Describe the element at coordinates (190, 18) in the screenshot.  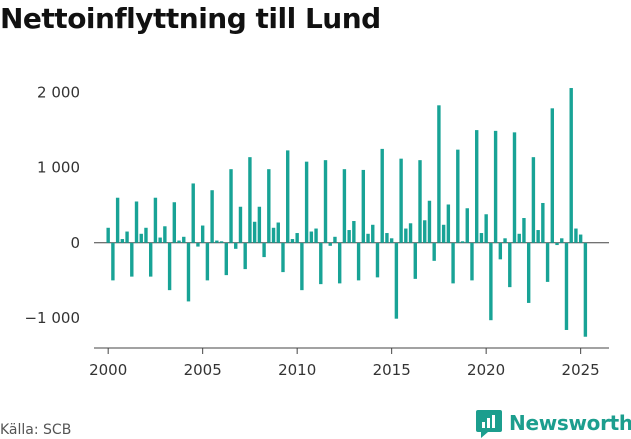
I see `chart-title: Nettoinflyttning till Lund` at that location.